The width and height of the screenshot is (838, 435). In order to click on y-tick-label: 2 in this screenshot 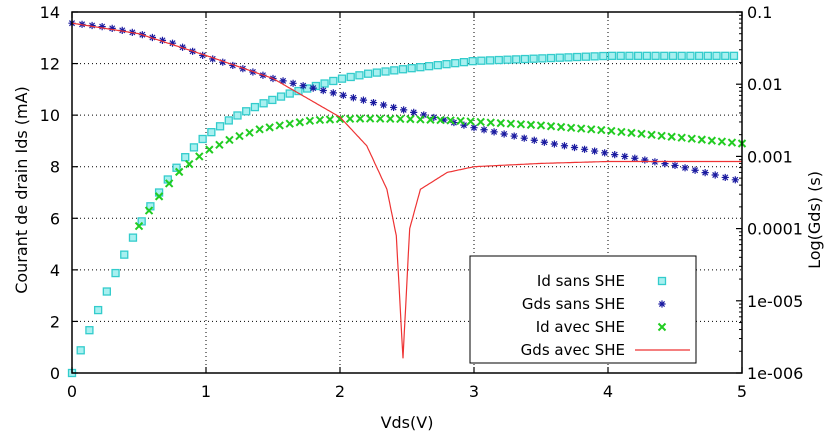, I will do `click(55, 321)`.